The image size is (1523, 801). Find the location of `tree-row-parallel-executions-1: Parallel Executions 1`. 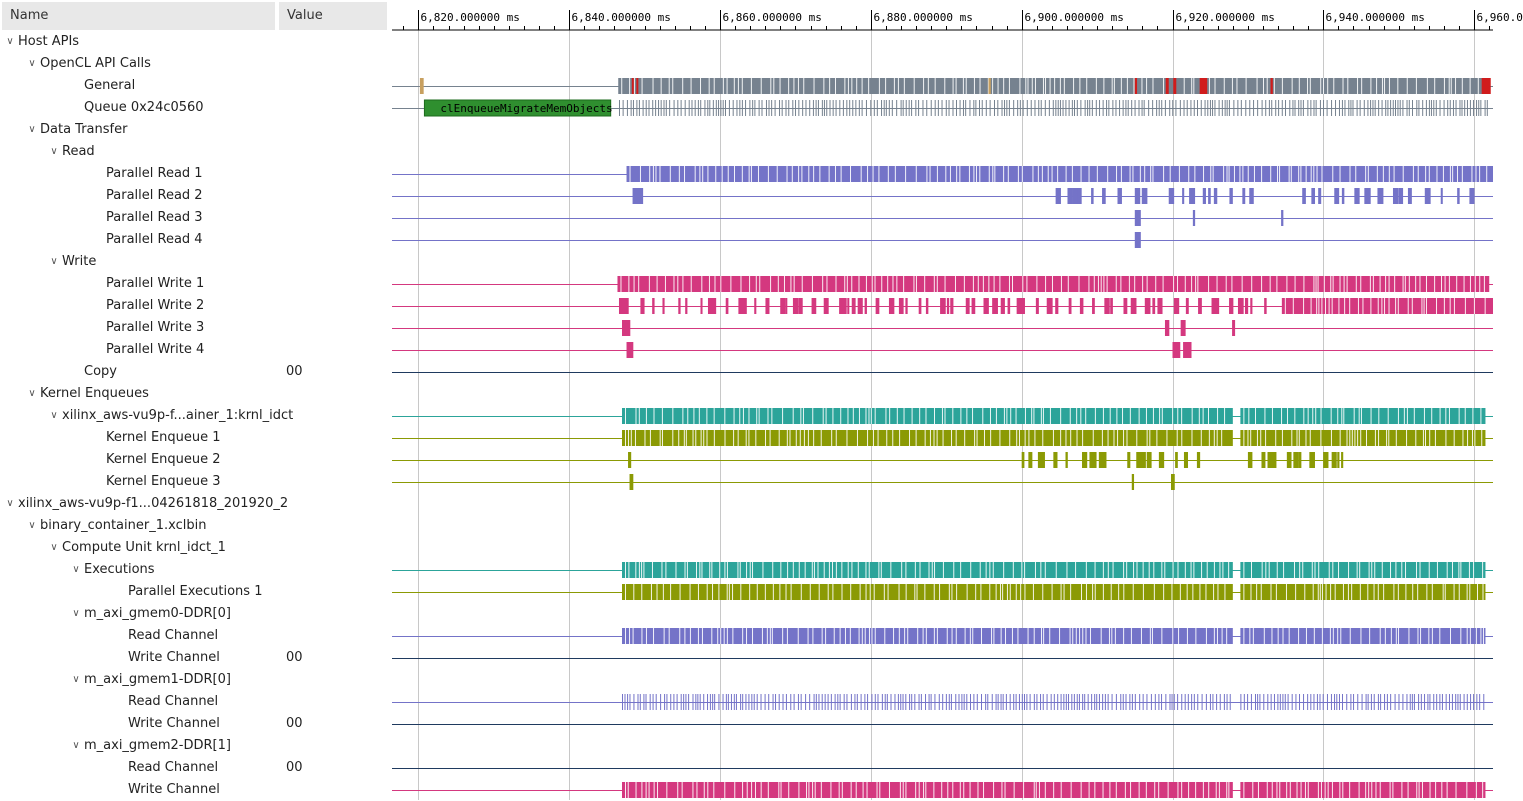

tree-row-parallel-executions-1: Parallel Executions 1 is located at coordinates (195, 592).